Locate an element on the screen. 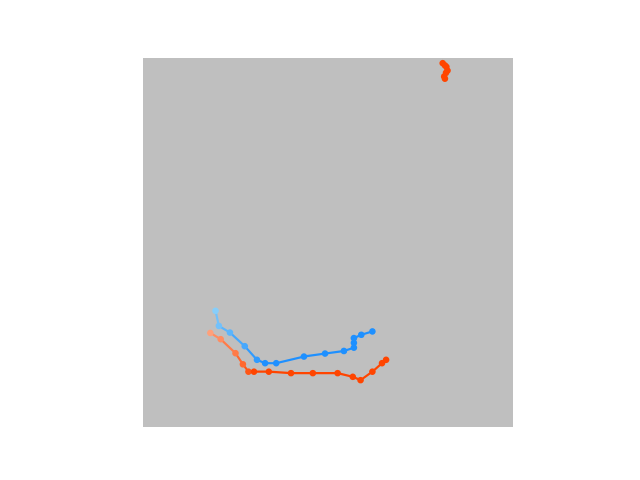 The height and width of the screenshot is (480, 640). series-2-segment is located at coordinates (280, 372).